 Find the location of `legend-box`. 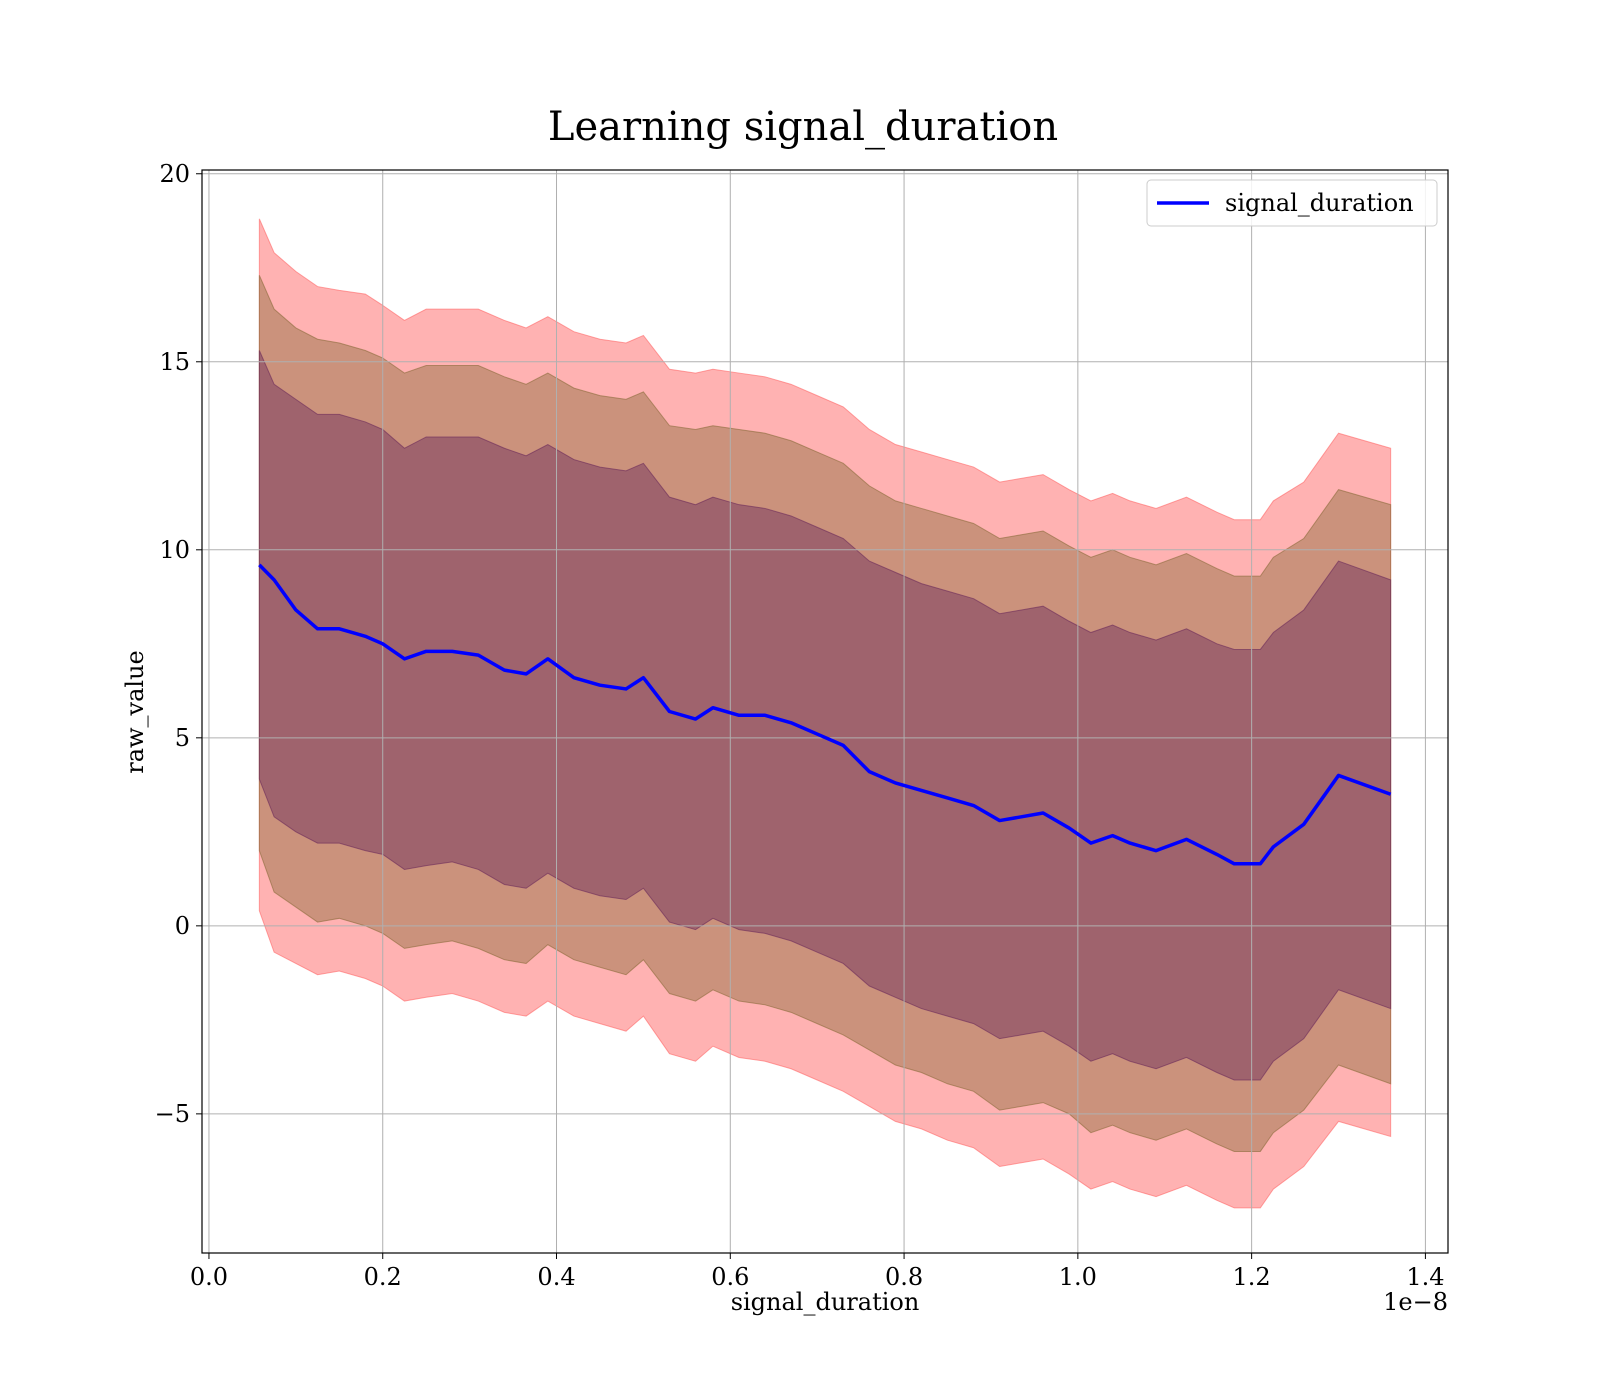

legend-box is located at coordinates (1292, 203).